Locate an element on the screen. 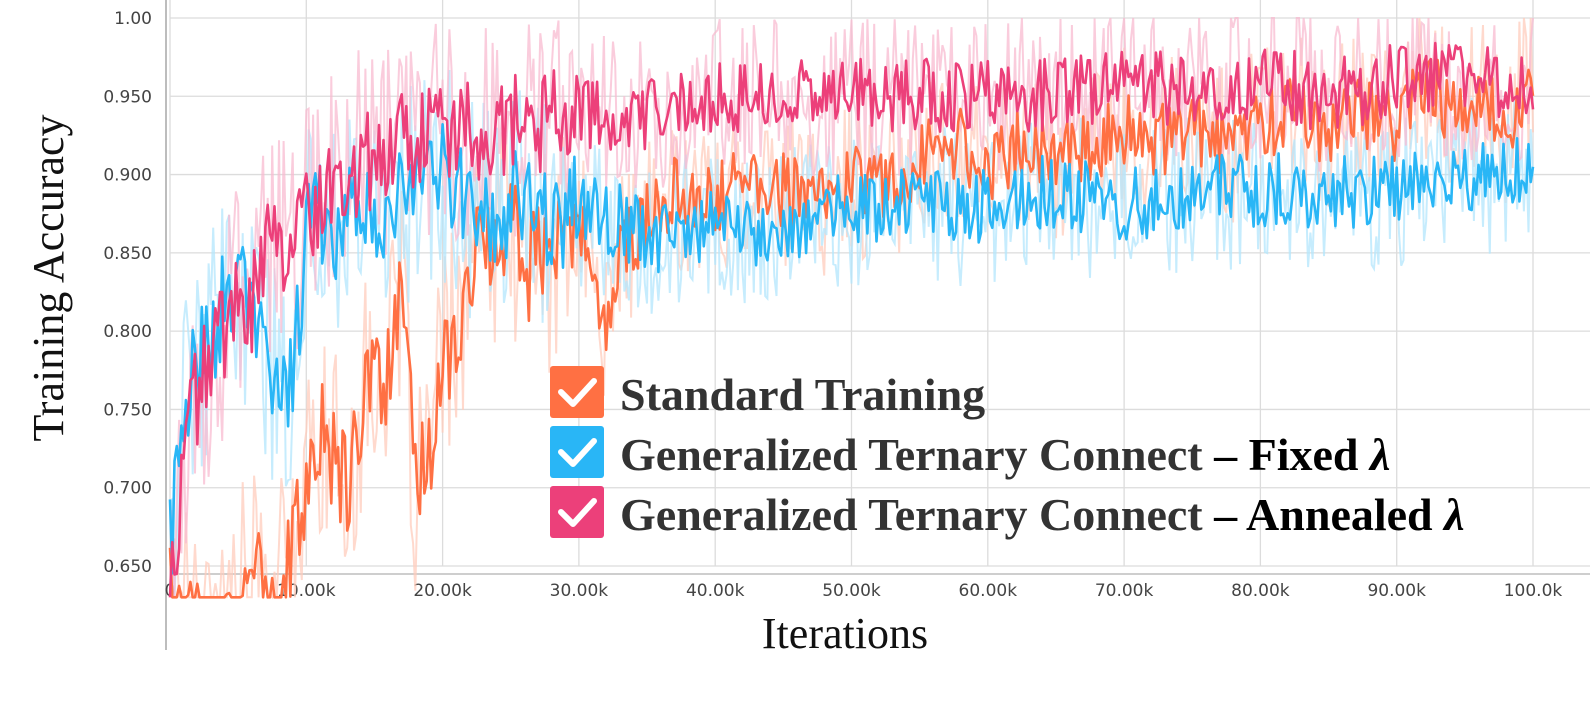  y-axis-title: Training Accuracy is located at coordinates (48, 277).